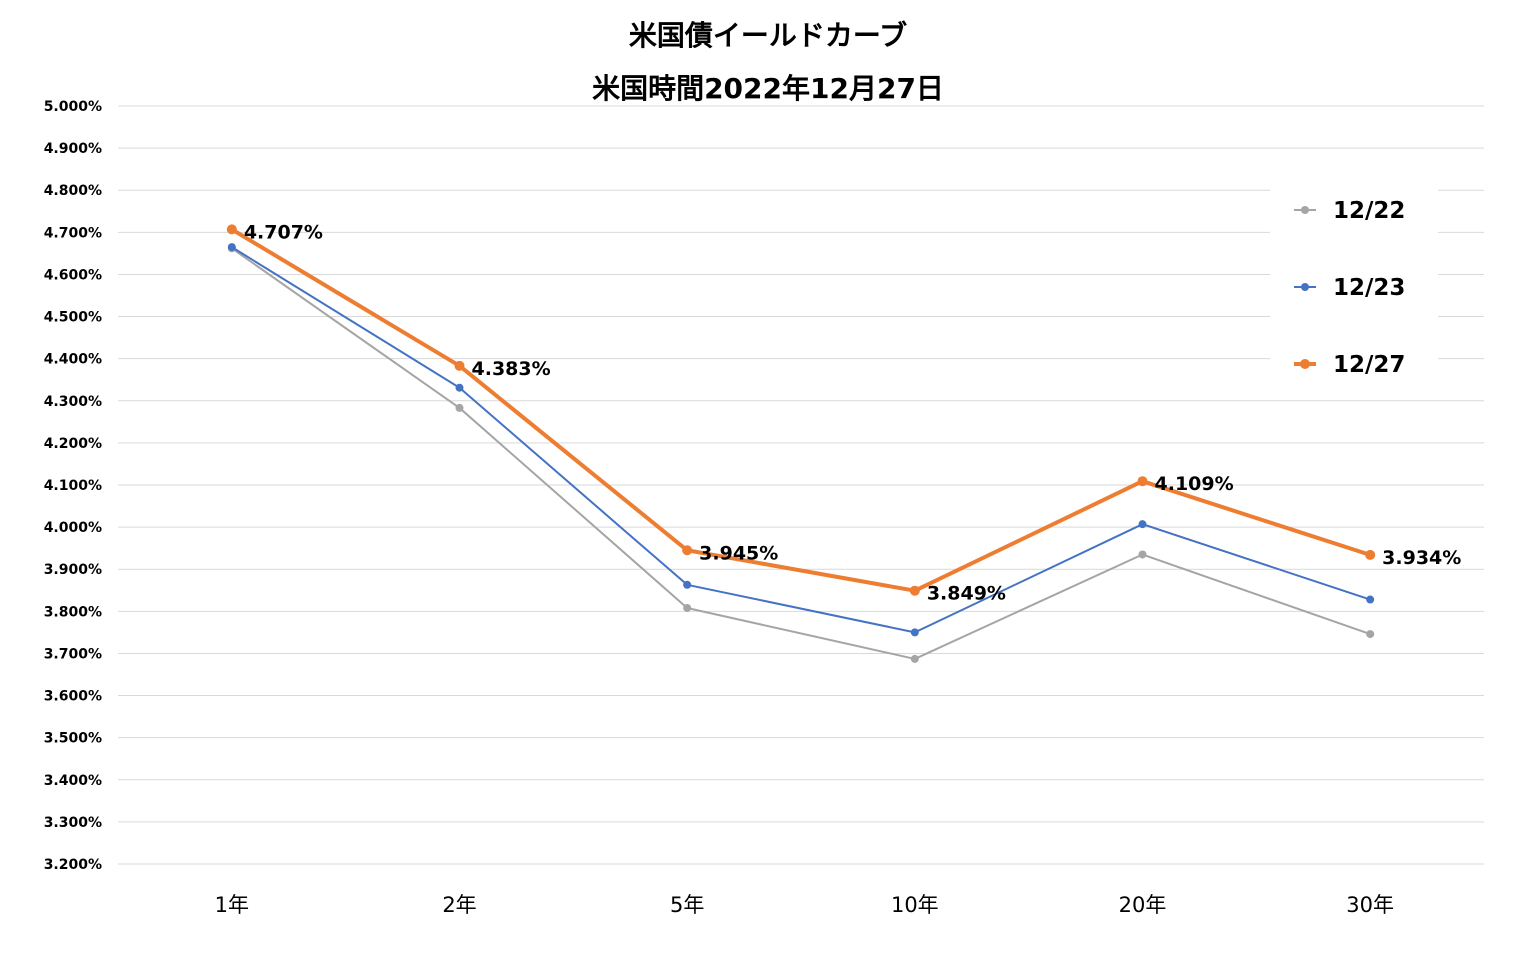  Describe the element at coordinates (73, 149) in the screenshot. I see `y-tick-label: 4.900%` at that location.